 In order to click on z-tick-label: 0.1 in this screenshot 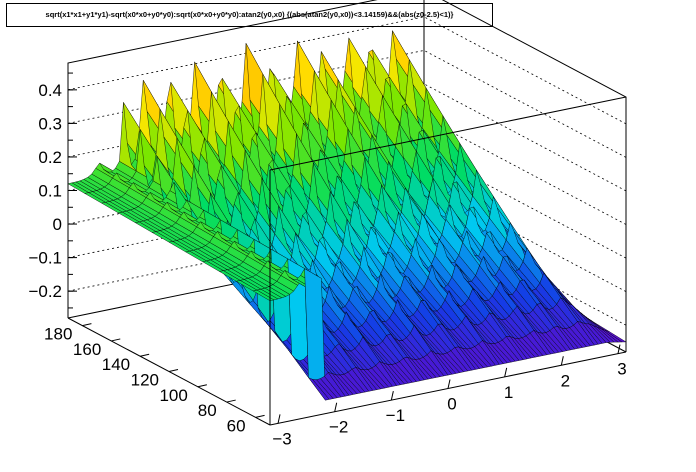, I will do `click(50, 191)`.